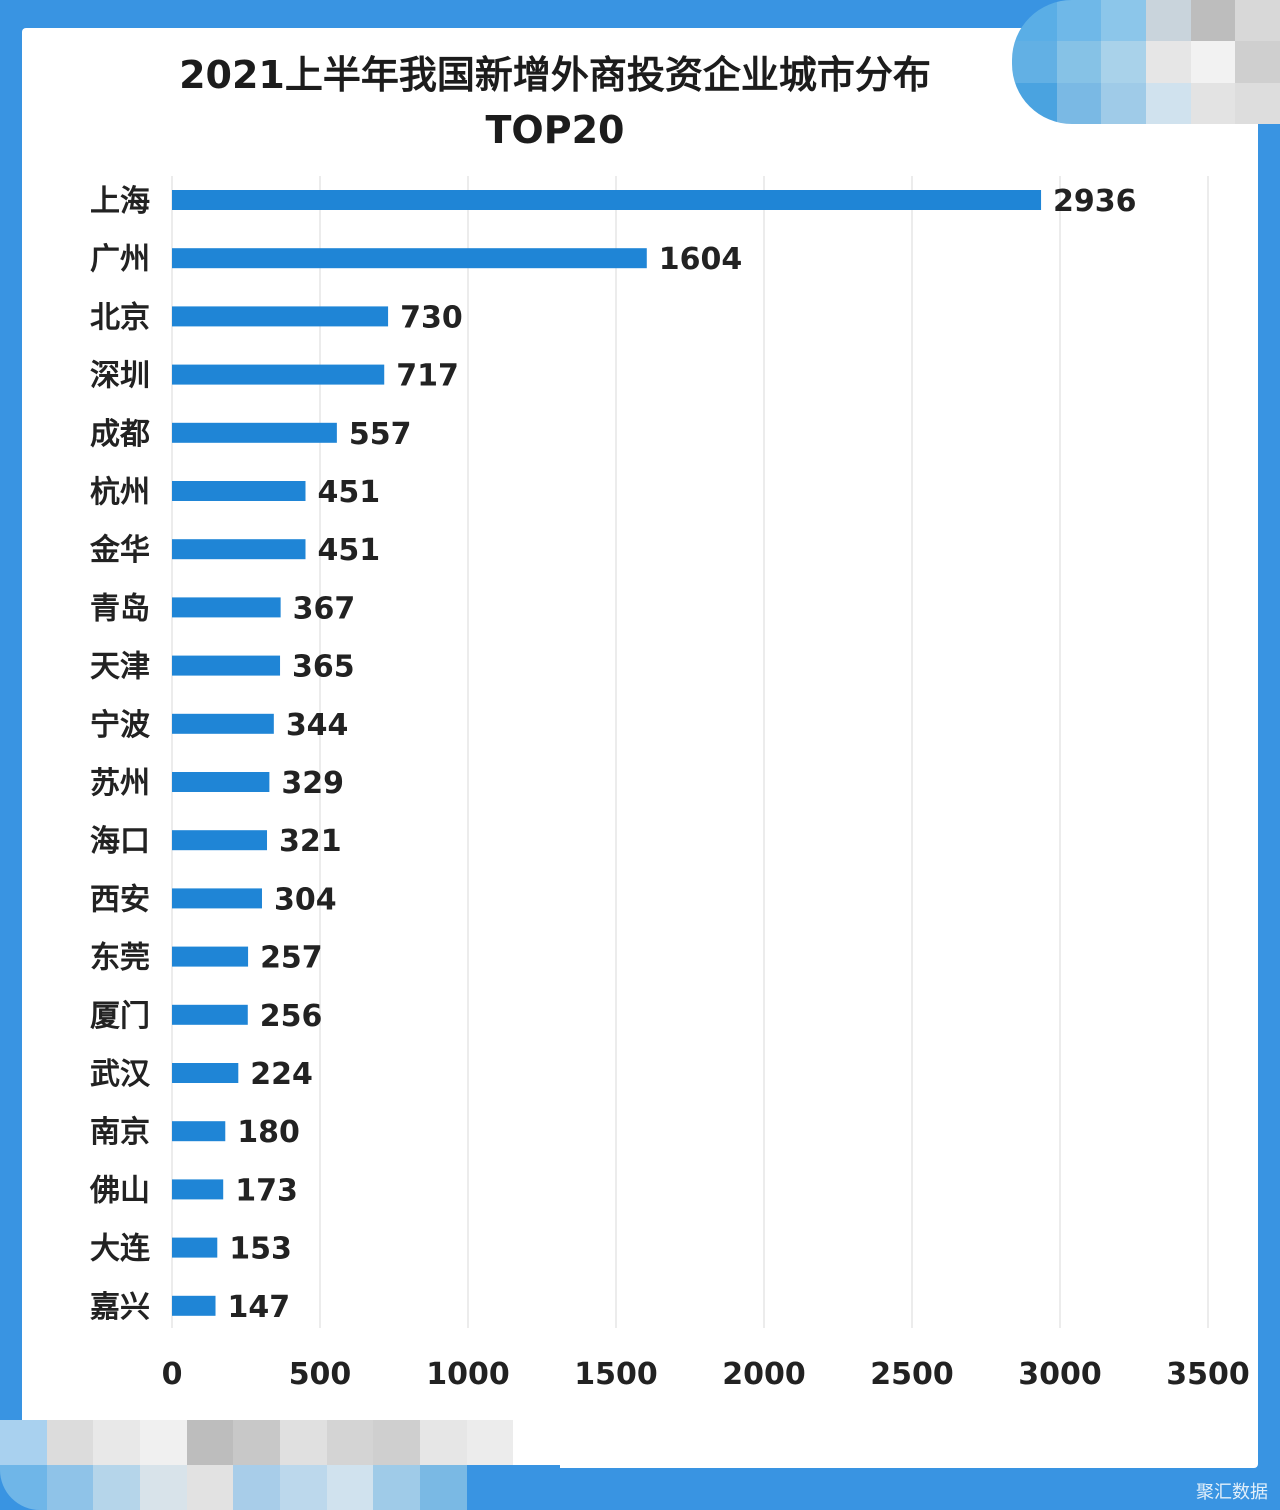 This screenshot has height=1510, width=1280. I want to click on x-tick-label: 3500, so click(1208, 1374).